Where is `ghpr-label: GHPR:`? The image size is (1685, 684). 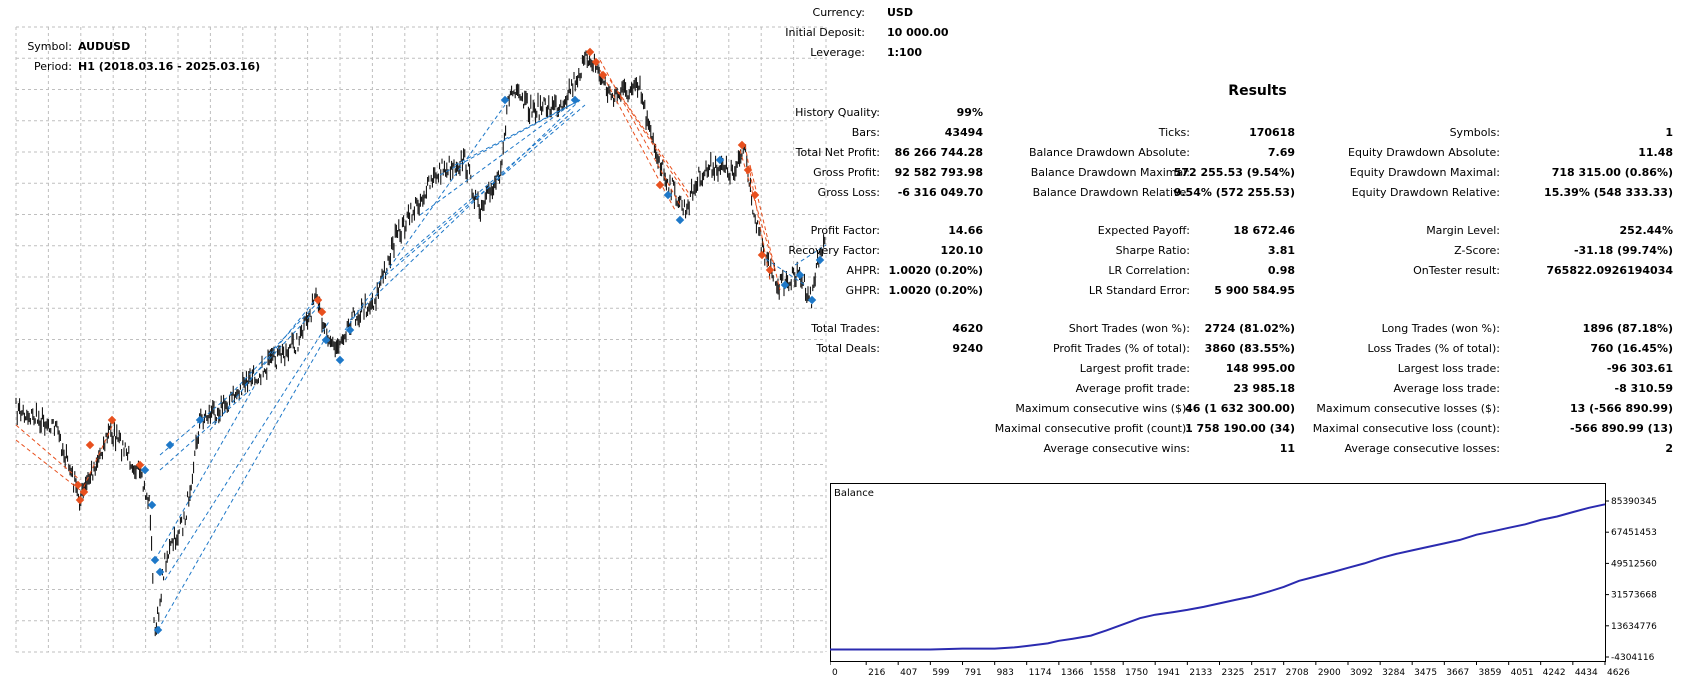 ghpr-label: GHPR: is located at coordinates (862, 290).